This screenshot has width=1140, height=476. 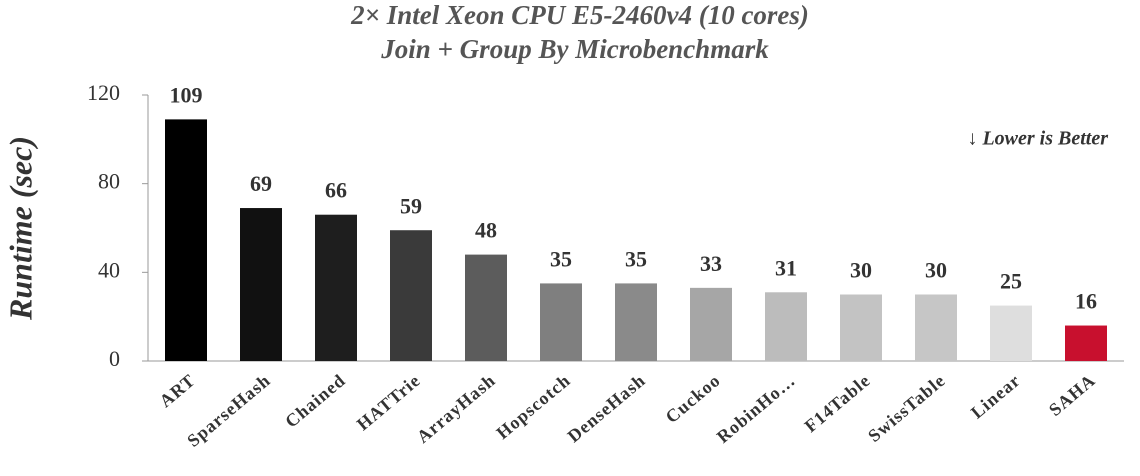 What do you see at coordinates (186, 94) in the screenshot?
I see `data-label: 109` at bounding box center [186, 94].